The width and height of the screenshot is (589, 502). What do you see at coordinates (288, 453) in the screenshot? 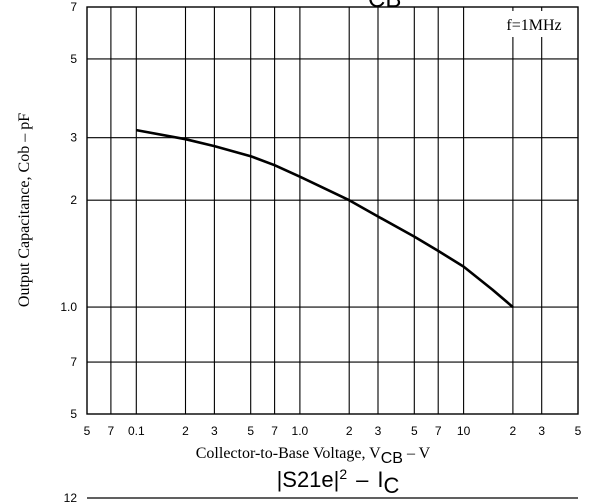
I see `x-axis-label-main: Collector-to-Base Voltage, V` at bounding box center [288, 453].